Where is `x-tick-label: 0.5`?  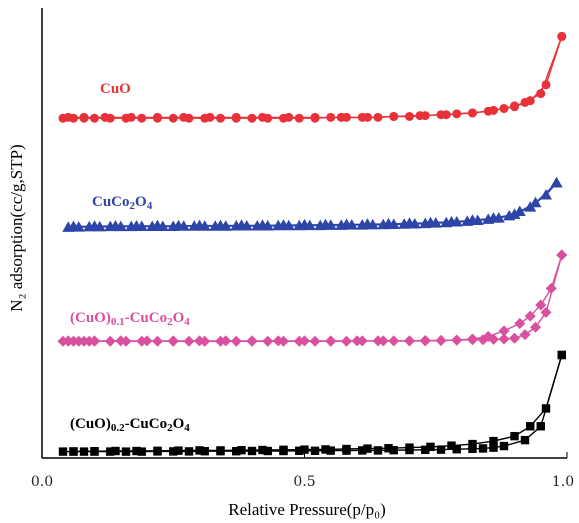 x-tick-label: 0.5 is located at coordinates (304, 482).